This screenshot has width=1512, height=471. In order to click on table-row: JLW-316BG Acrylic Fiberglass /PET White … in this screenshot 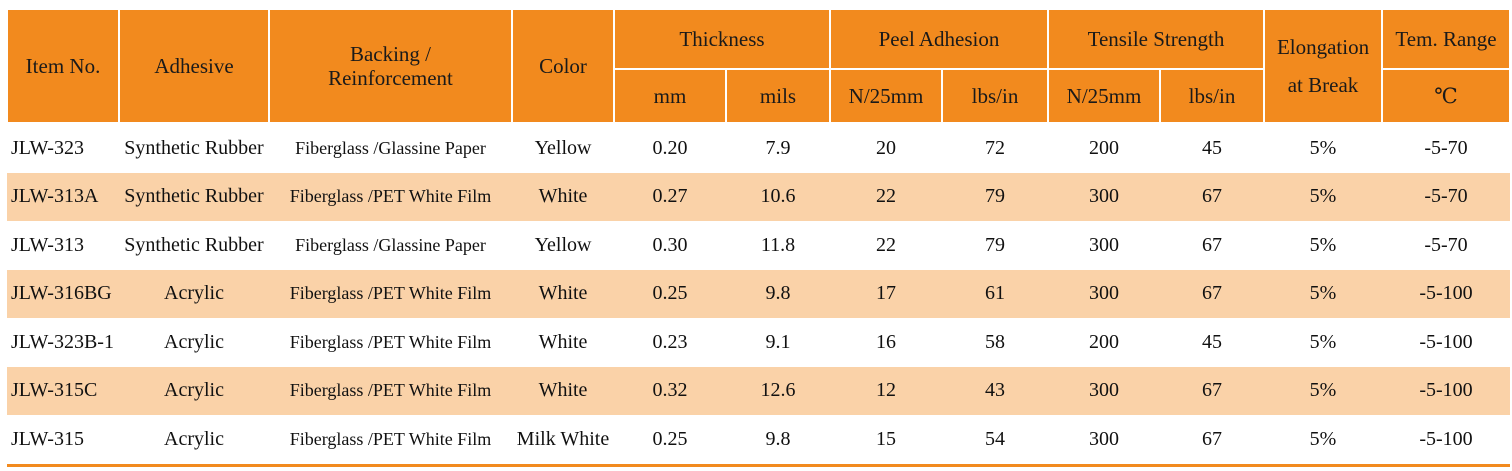, I will do `click(759, 293)`.